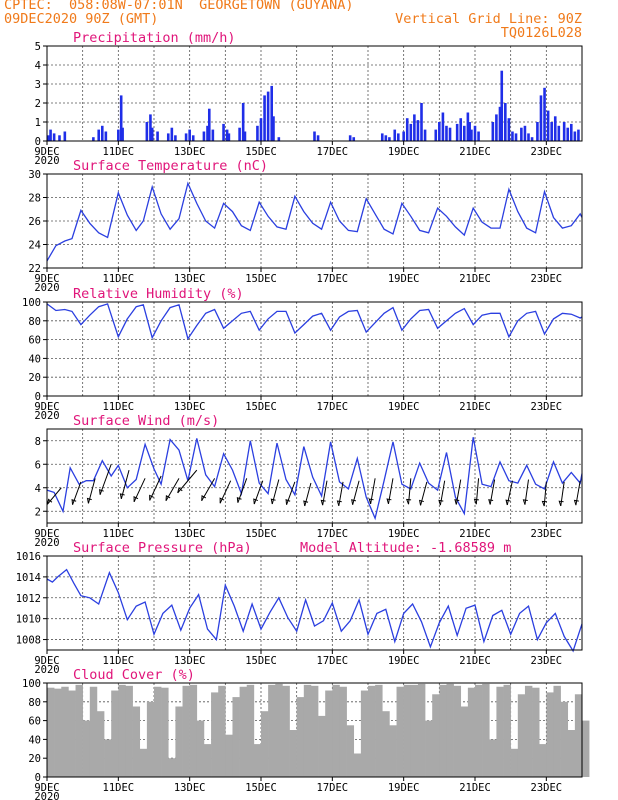  Describe the element at coordinates (404, 661) in the screenshot. I see `pressure-xtick-label: 19DEC` at that location.